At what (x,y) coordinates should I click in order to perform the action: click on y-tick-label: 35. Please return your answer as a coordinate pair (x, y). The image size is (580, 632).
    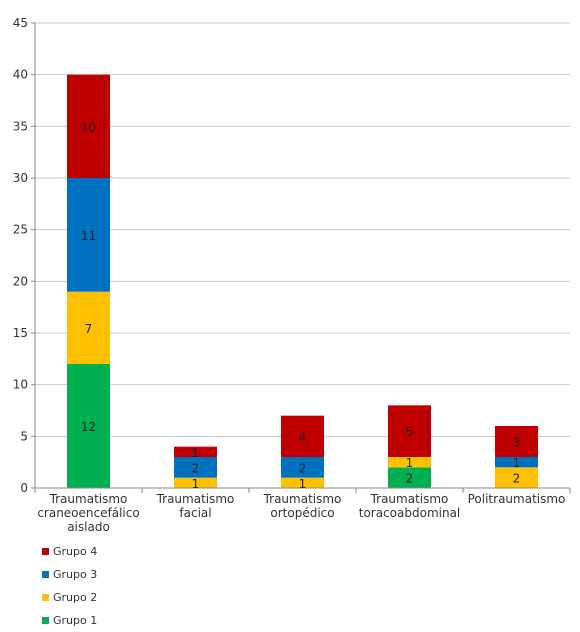
    Looking at the image, I should click on (20, 126).